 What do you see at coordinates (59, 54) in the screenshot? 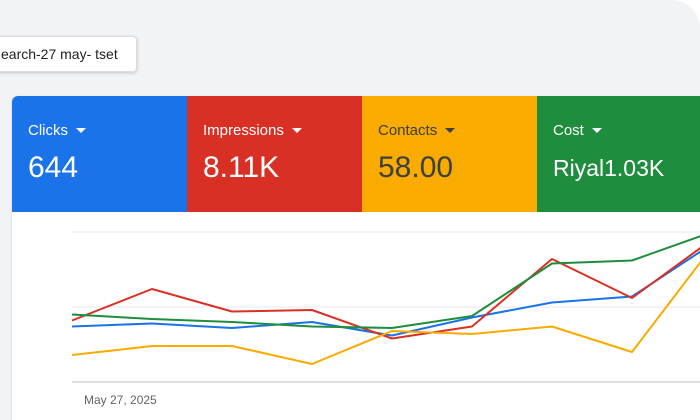
I see `campaign-label: earch-27 may- tset` at bounding box center [59, 54].